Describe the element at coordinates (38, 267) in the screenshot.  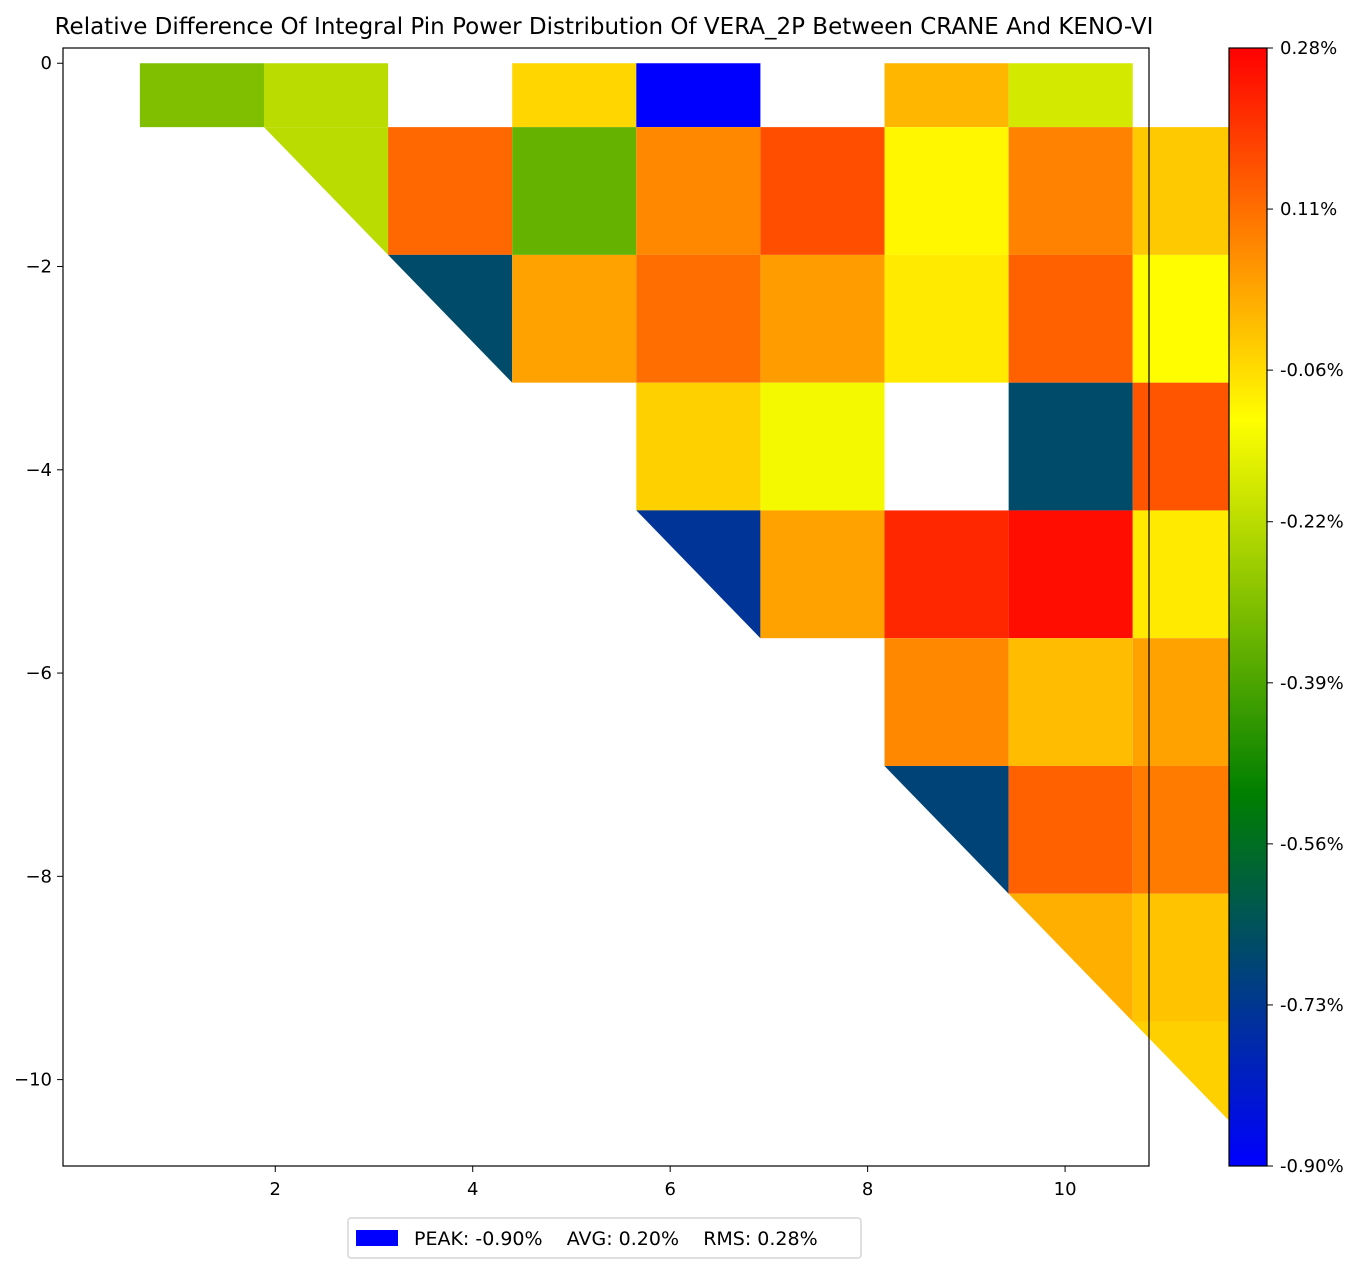
I see `y-tick-label: −2` at that location.